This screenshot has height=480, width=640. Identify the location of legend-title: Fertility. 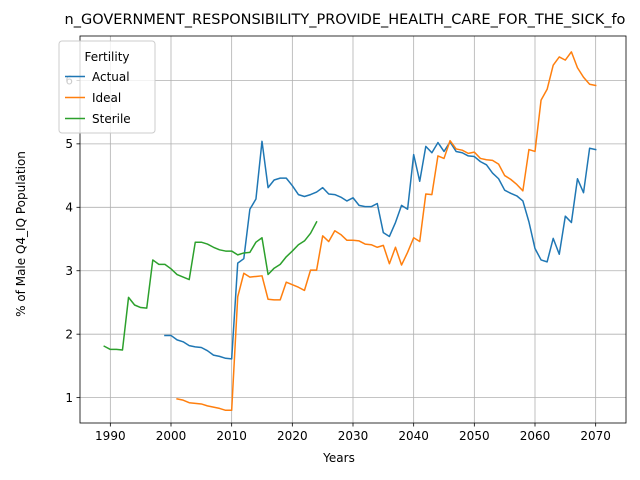
(106, 57).